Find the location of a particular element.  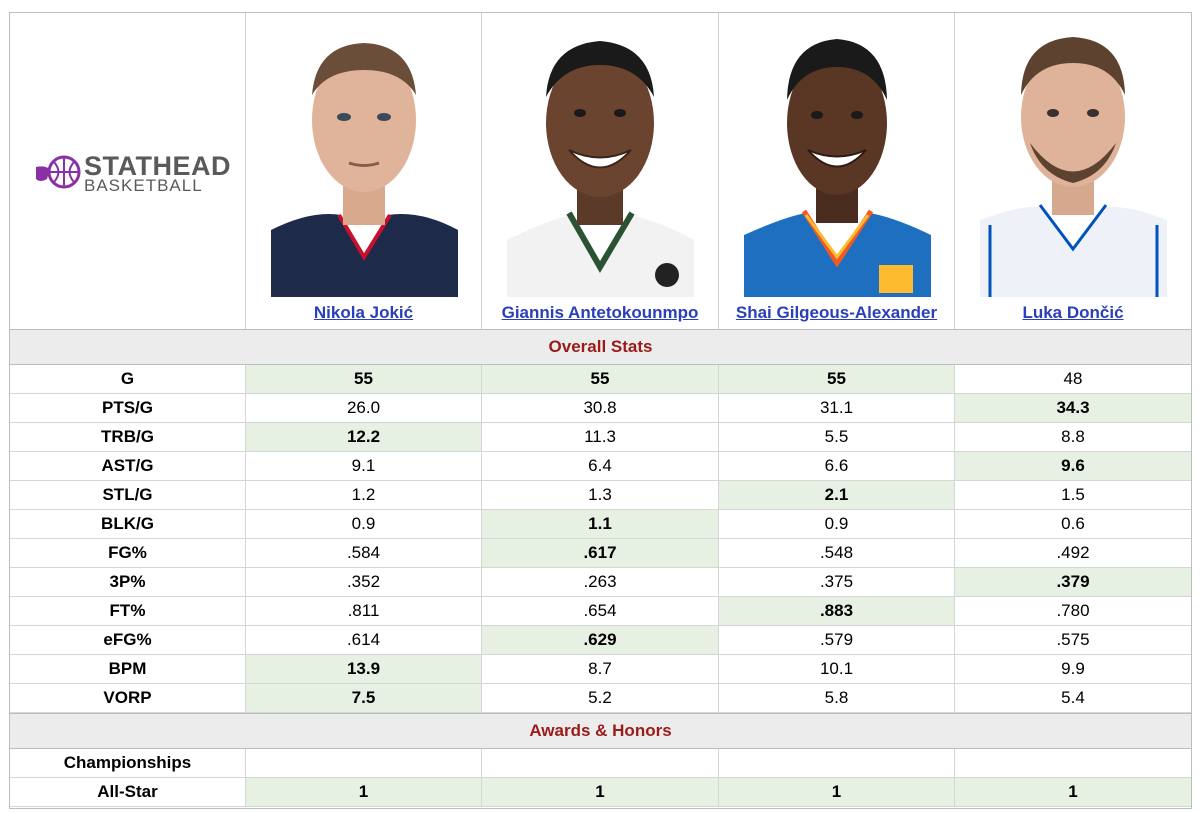

table-row: Championships is located at coordinates (600, 763).